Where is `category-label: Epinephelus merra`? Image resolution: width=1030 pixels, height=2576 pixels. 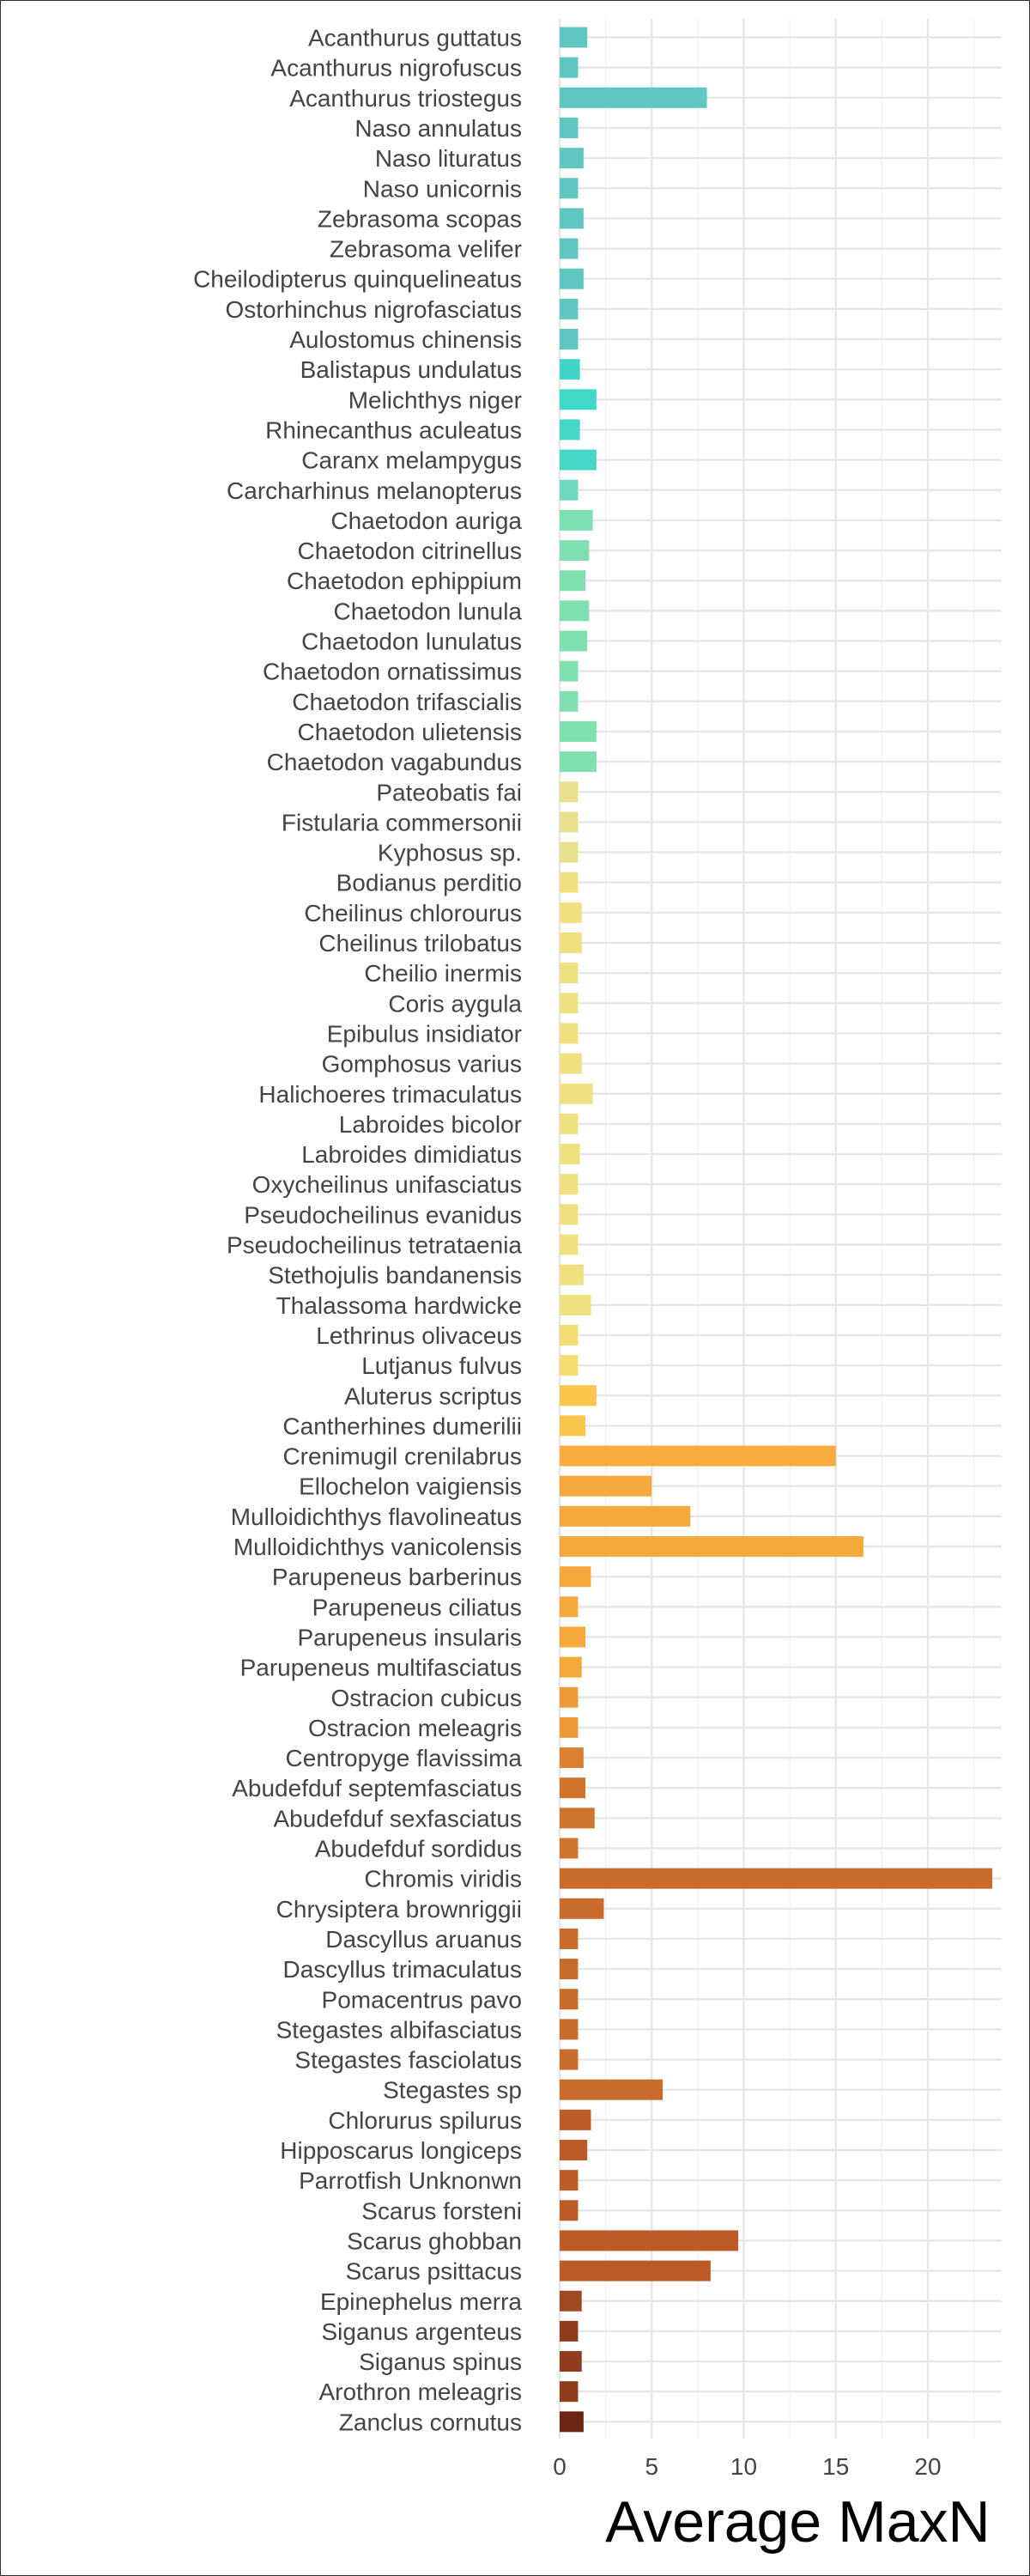
category-label: Epinephelus merra is located at coordinates (421, 2302).